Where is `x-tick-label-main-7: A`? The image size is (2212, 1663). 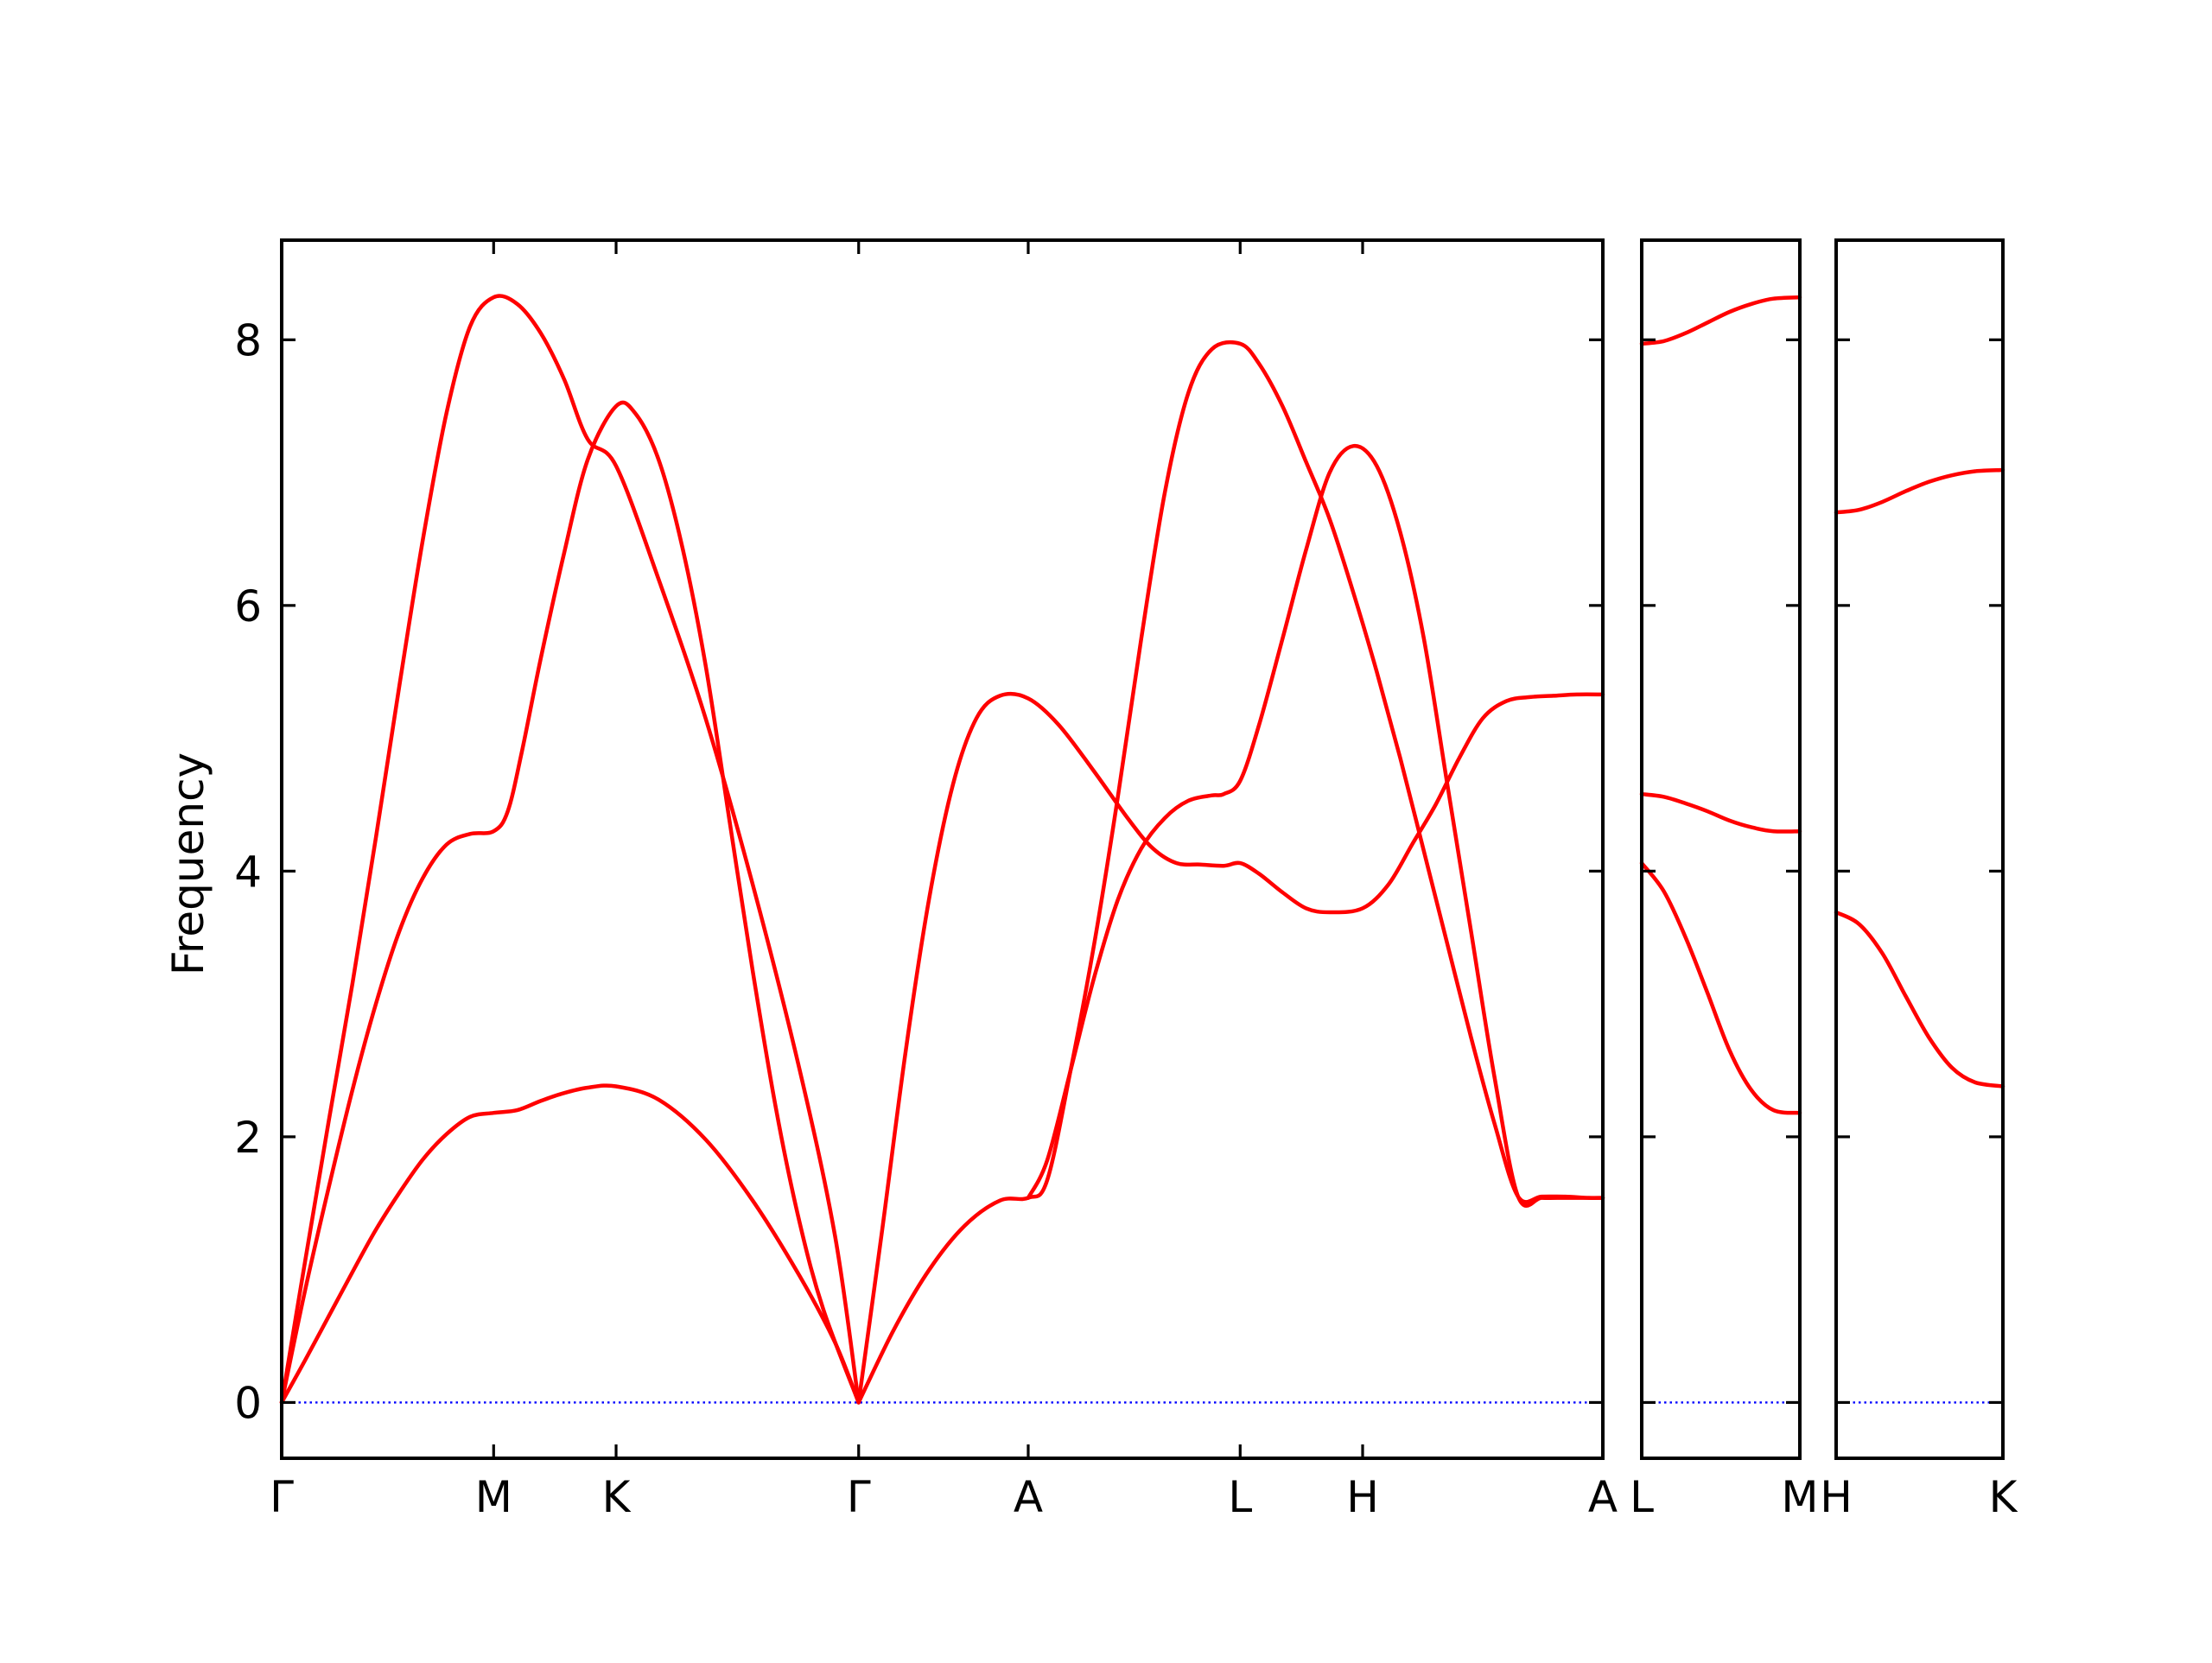
x-tick-label-main-7: A is located at coordinates (1603, 1497).